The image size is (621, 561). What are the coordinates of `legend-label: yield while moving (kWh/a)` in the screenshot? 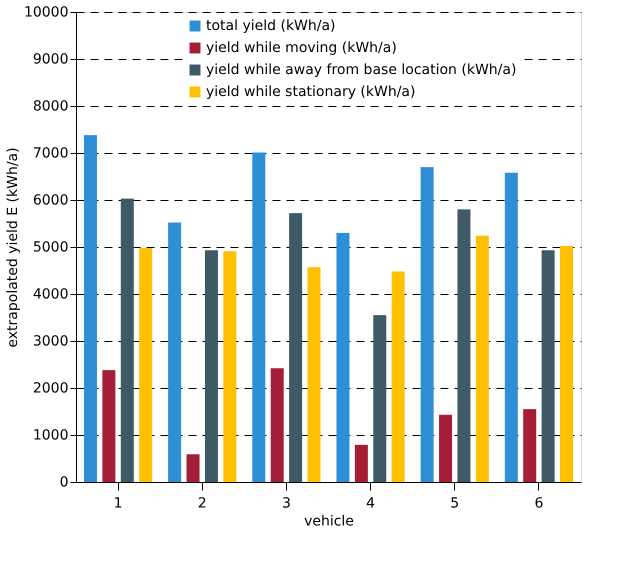 It's located at (301, 48).